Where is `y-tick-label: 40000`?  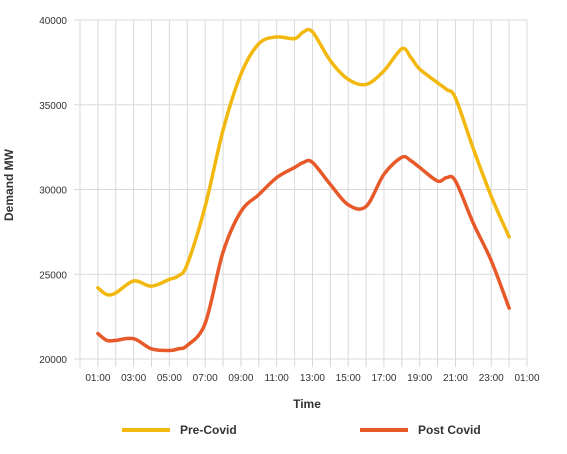 y-tick-label: 40000 is located at coordinates (53, 21).